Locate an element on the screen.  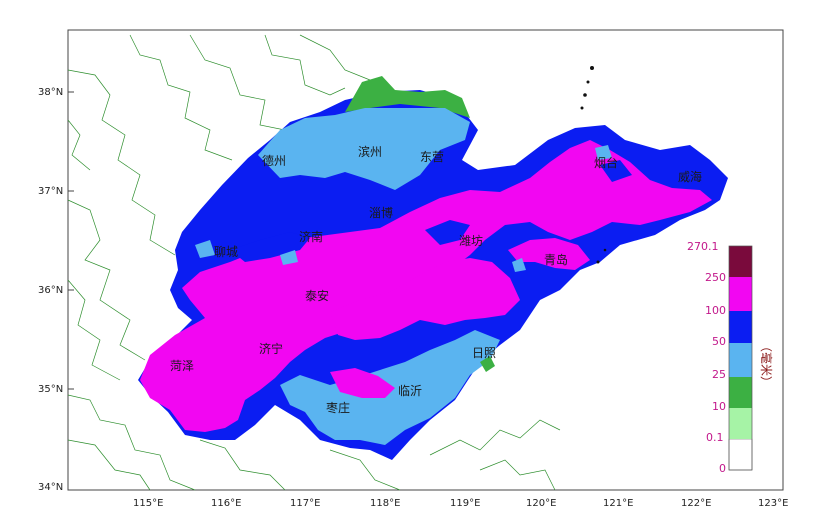
lon-label: 116°E is located at coordinates (226, 503).